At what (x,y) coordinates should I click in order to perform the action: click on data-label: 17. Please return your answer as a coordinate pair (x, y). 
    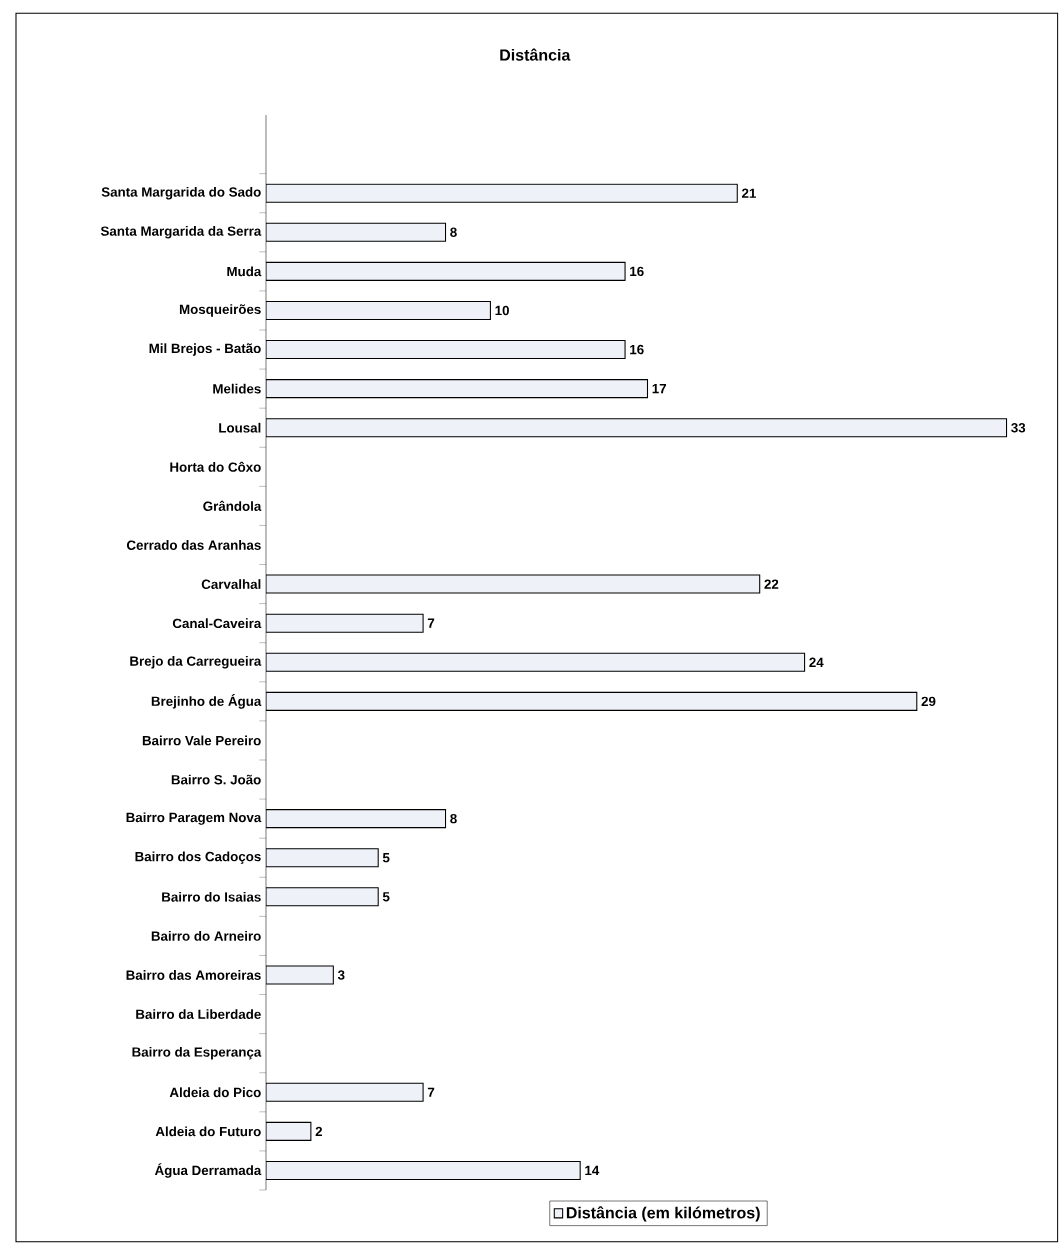
    Looking at the image, I should click on (659, 389).